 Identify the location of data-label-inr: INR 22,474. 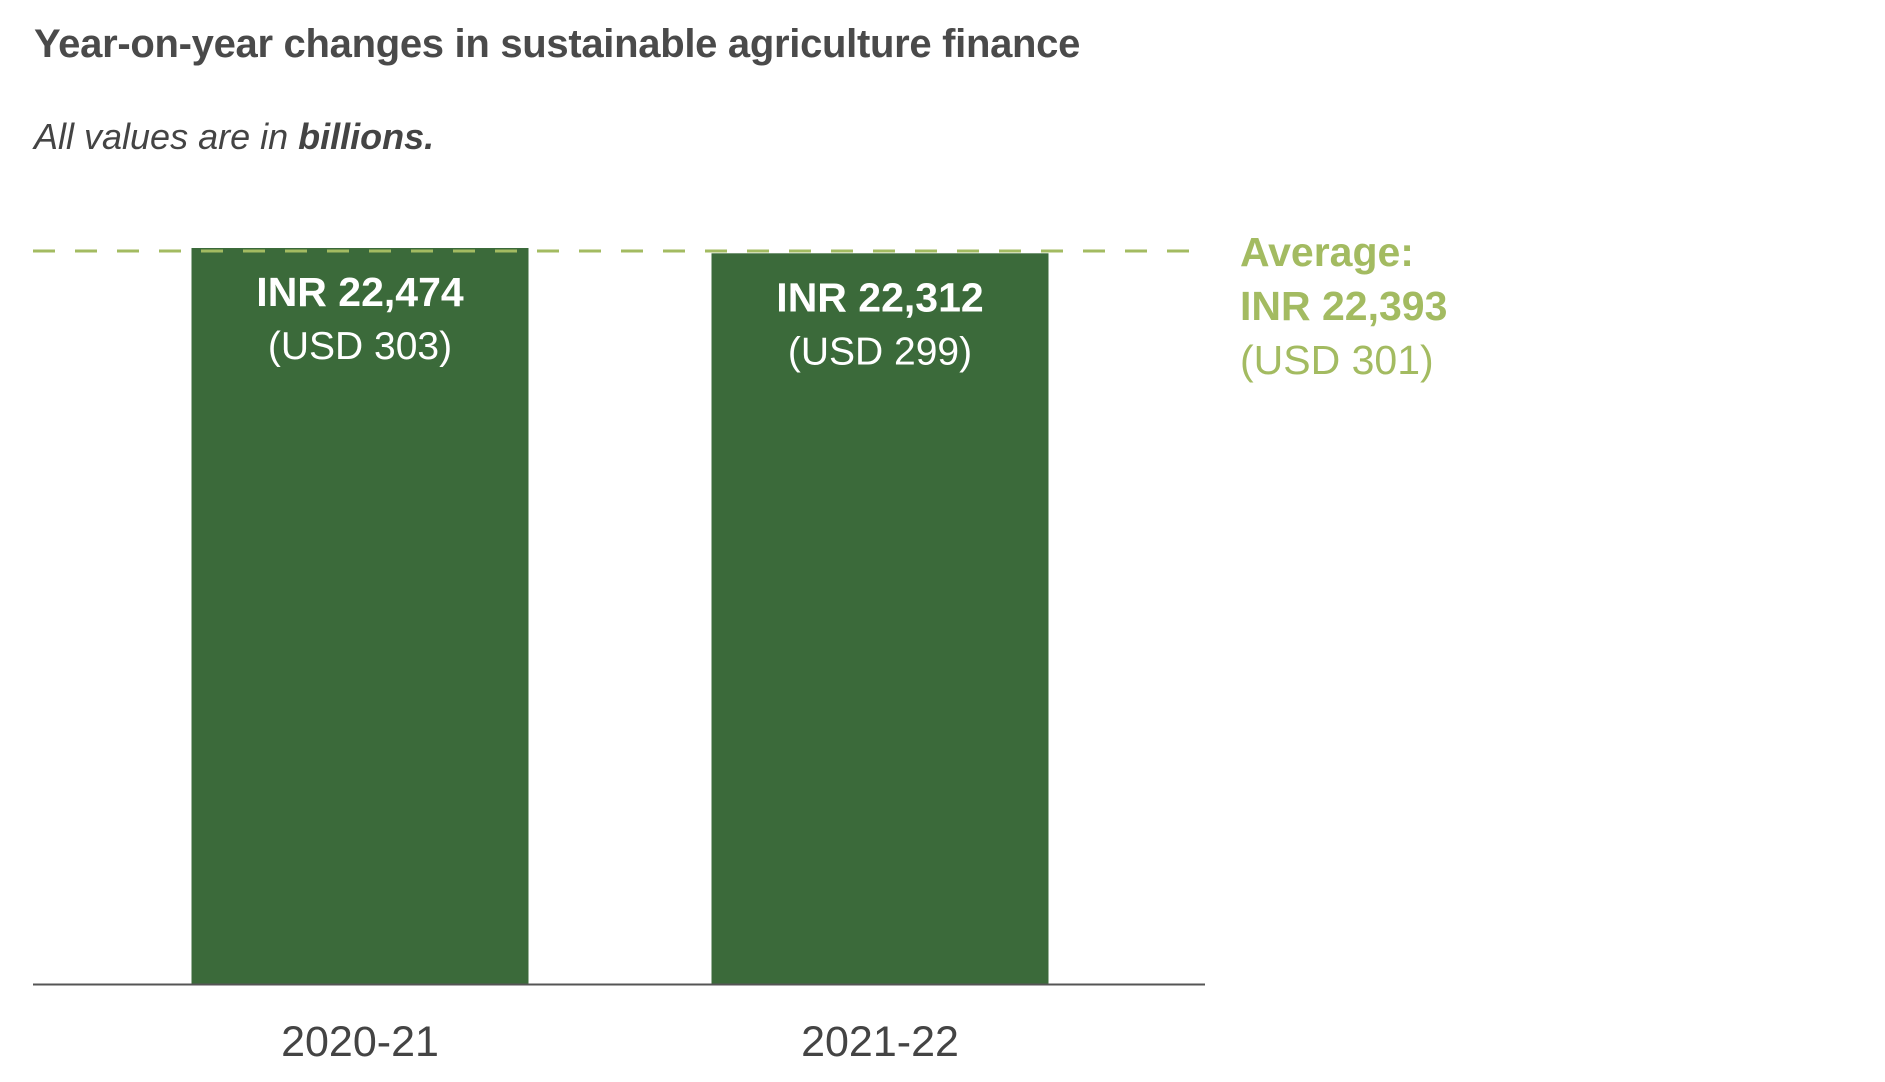
(360, 292).